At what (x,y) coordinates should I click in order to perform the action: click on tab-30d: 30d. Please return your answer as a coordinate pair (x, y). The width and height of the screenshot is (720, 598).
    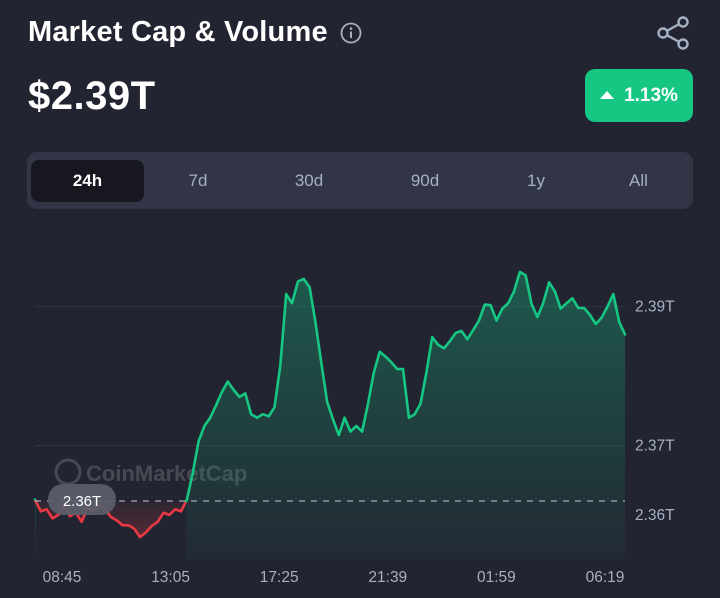
    Looking at the image, I should click on (309, 180).